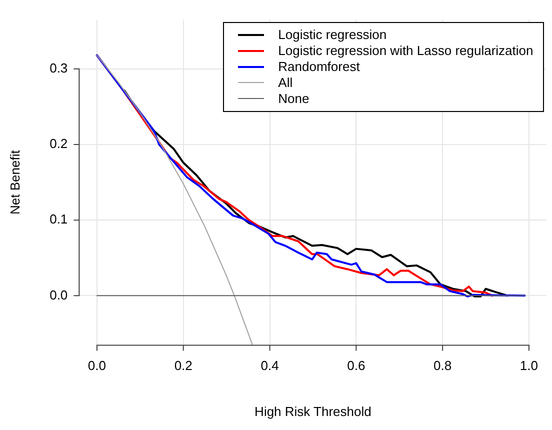  I want to click on x-tick-label: 0.8, so click(443, 366).